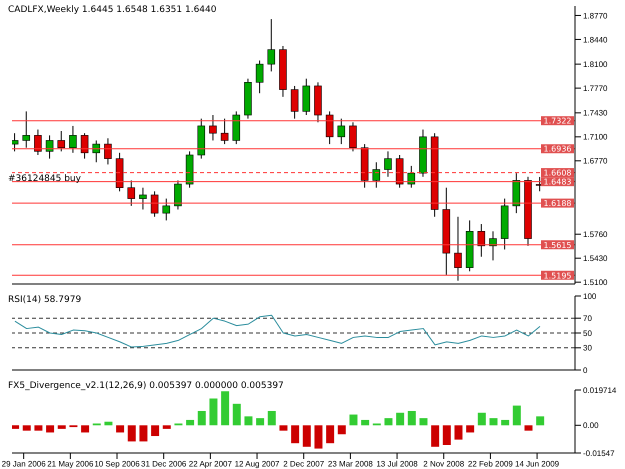 The height and width of the screenshot is (469, 625). What do you see at coordinates (595, 259) in the screenshot?
I see `y-tick-label: 1.5430` at bounding box center [595, 259].